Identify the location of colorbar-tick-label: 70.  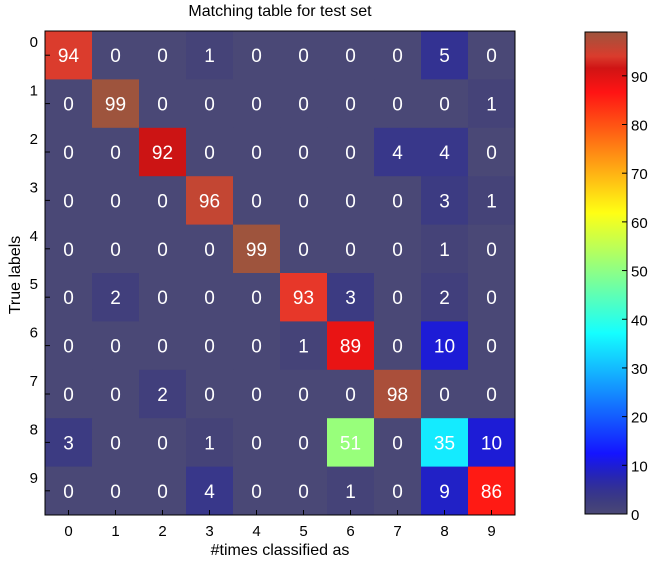
(639, 174).